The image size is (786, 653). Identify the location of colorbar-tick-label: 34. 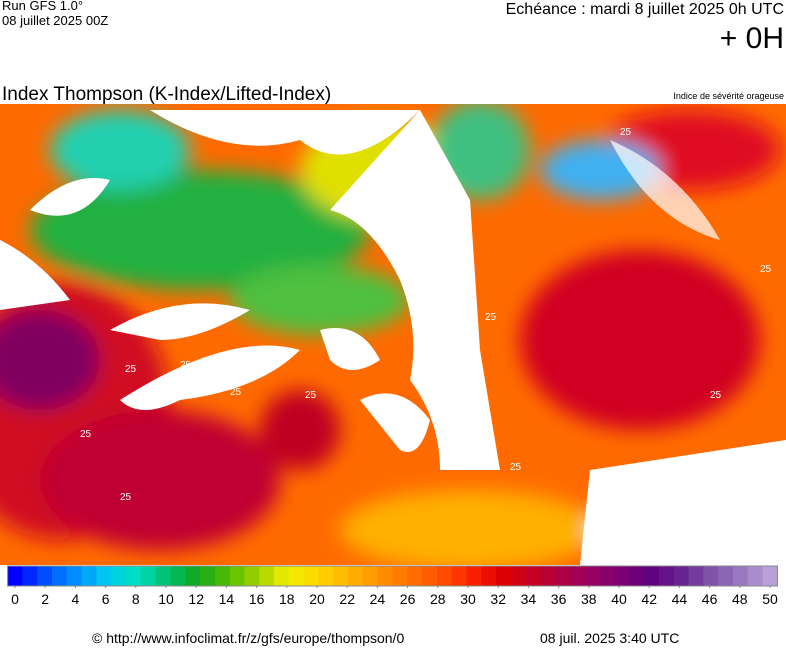
(529, 599).